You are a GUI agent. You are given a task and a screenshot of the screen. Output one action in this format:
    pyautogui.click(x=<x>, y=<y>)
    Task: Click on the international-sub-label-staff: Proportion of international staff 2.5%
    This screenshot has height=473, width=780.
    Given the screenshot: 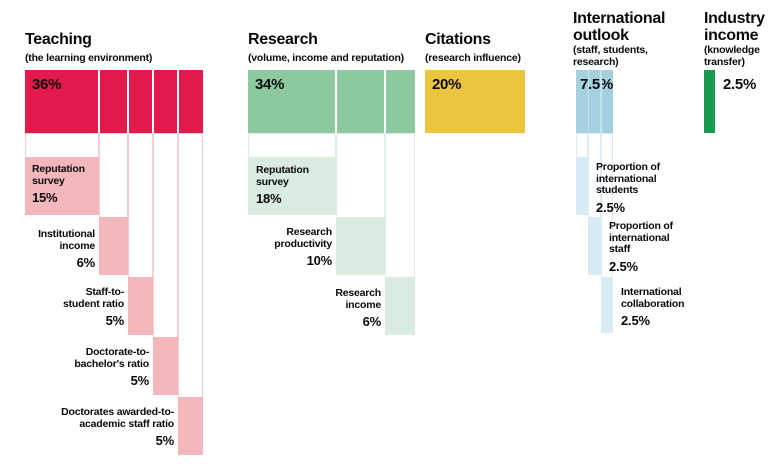 What is the action you would take?
    pyautogui.click(x=659, y=247)
    